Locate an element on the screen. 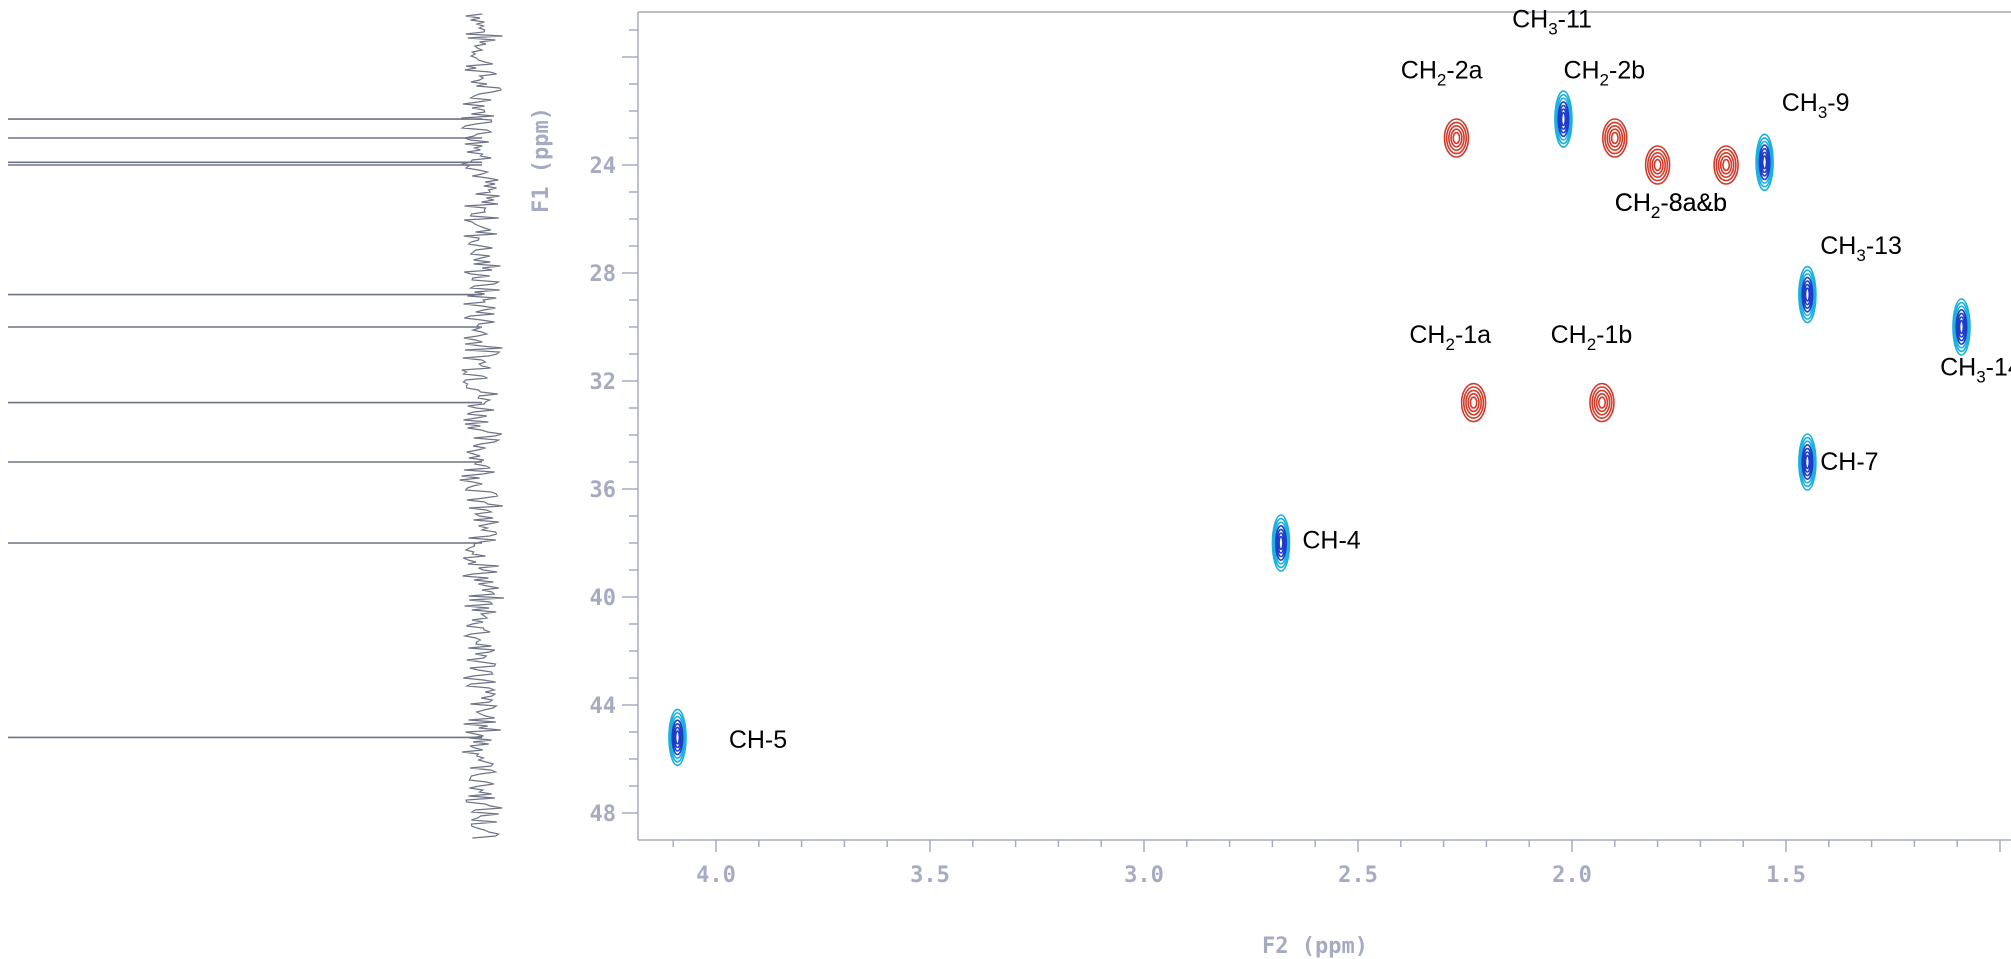 The image size is (2011, 959). x-tick-label: 4.0 is located at coordinates (716, 875).